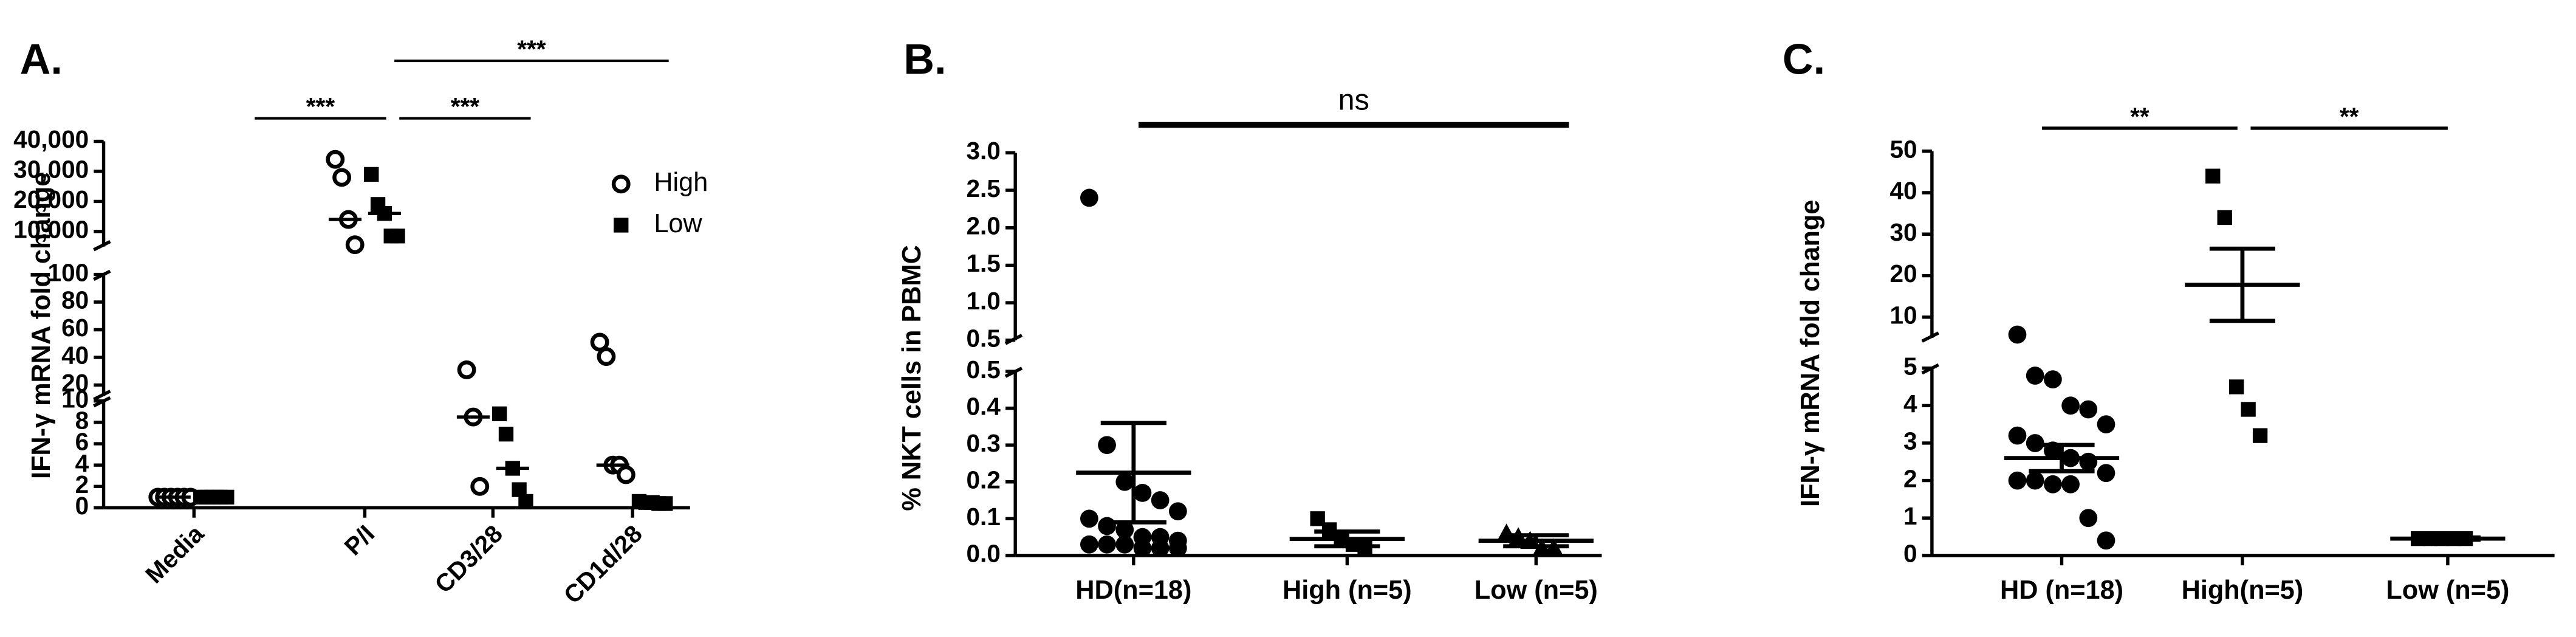  I want to click on y-tick-label: 0.1, so click(983, 517).